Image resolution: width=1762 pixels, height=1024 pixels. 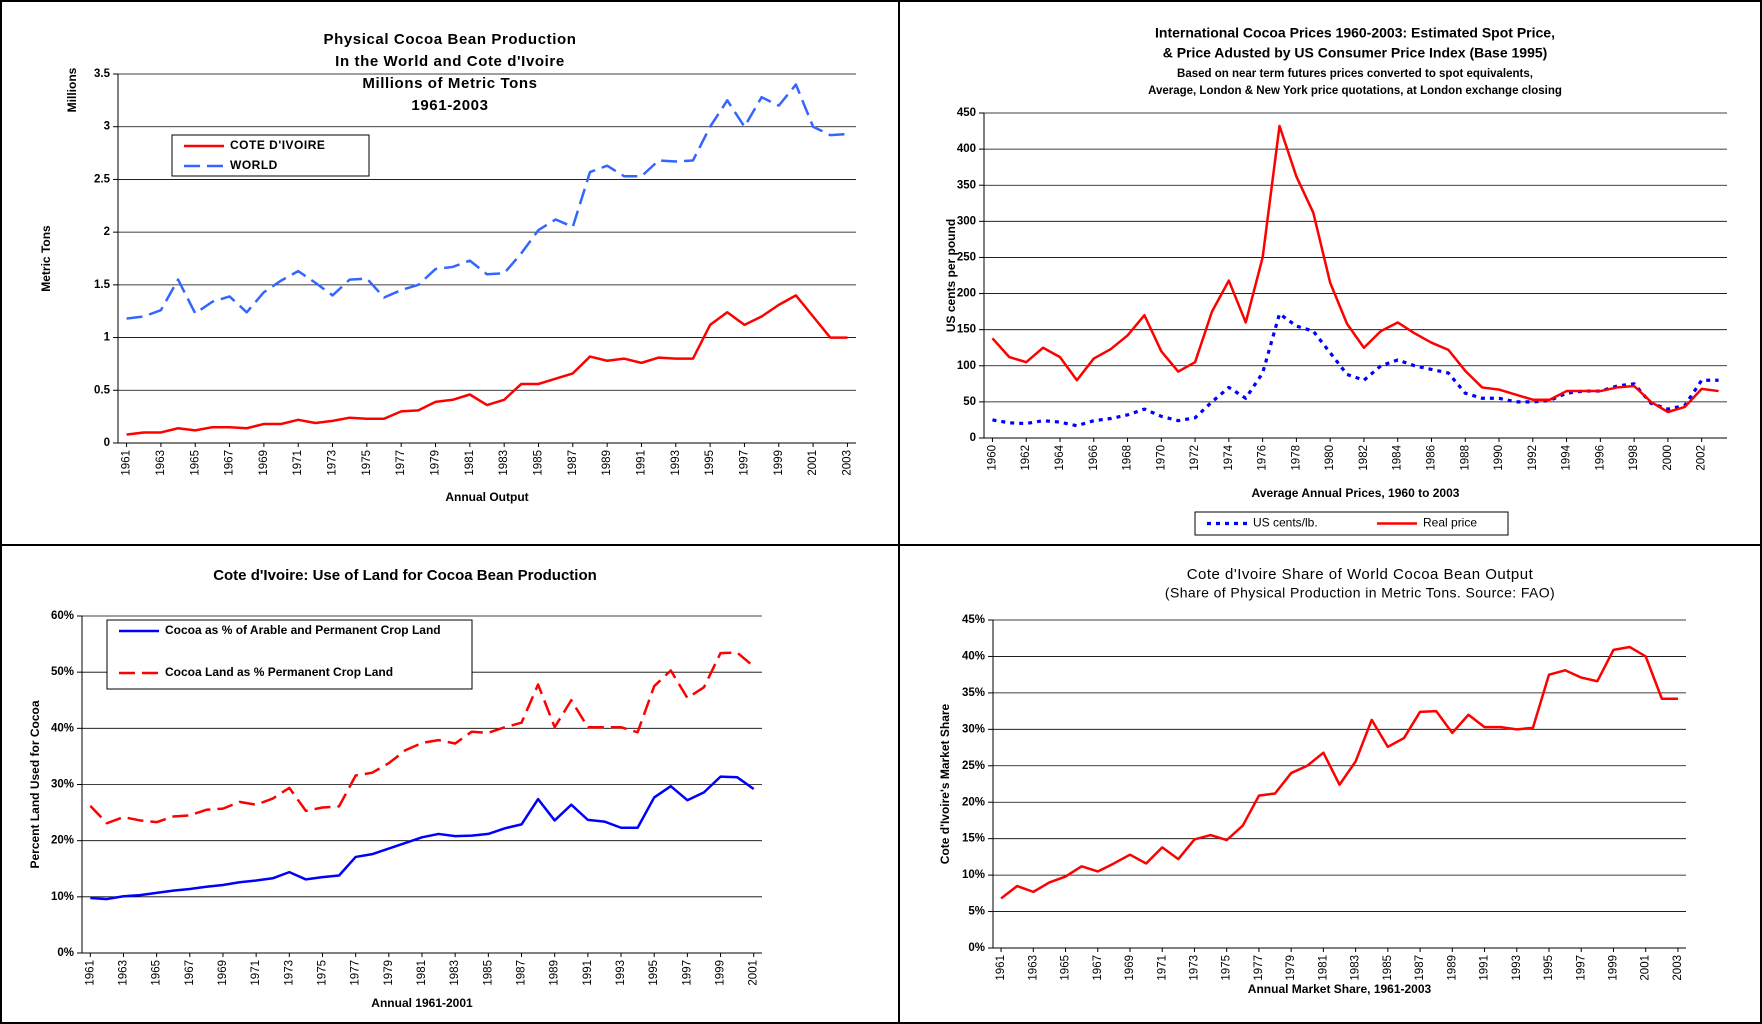 I want to click on y-tick-label: 5%, so click(x=976, y=912).